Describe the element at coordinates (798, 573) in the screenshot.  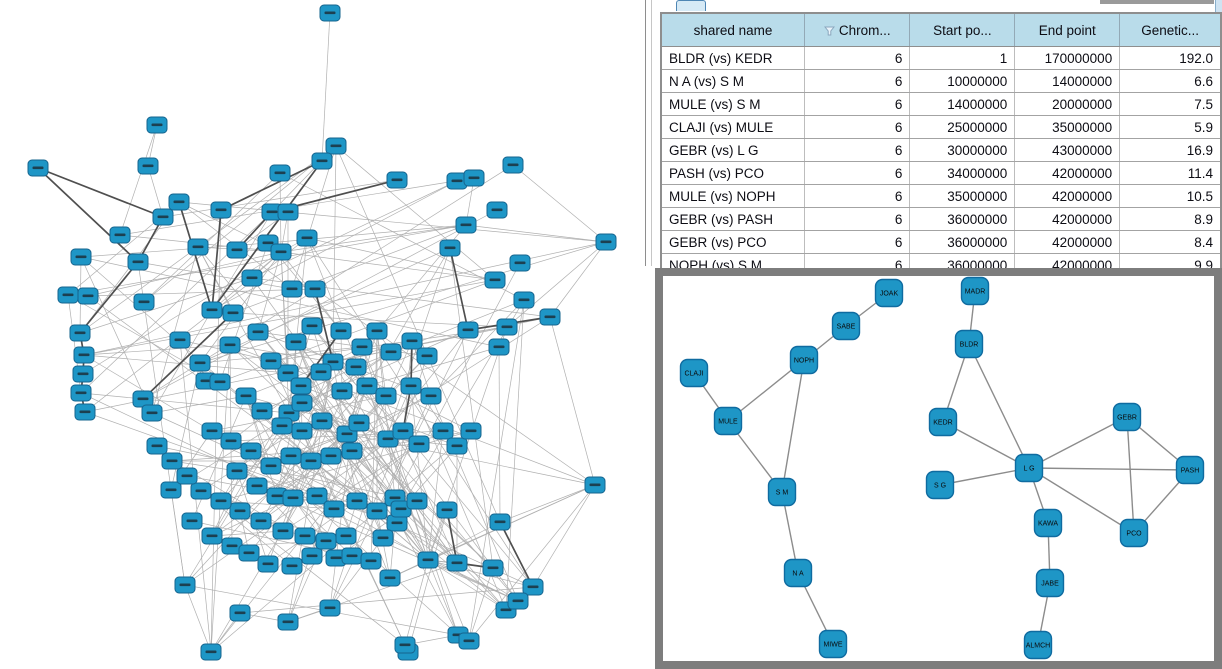
I see `network-node-n-a: N A` at that location.